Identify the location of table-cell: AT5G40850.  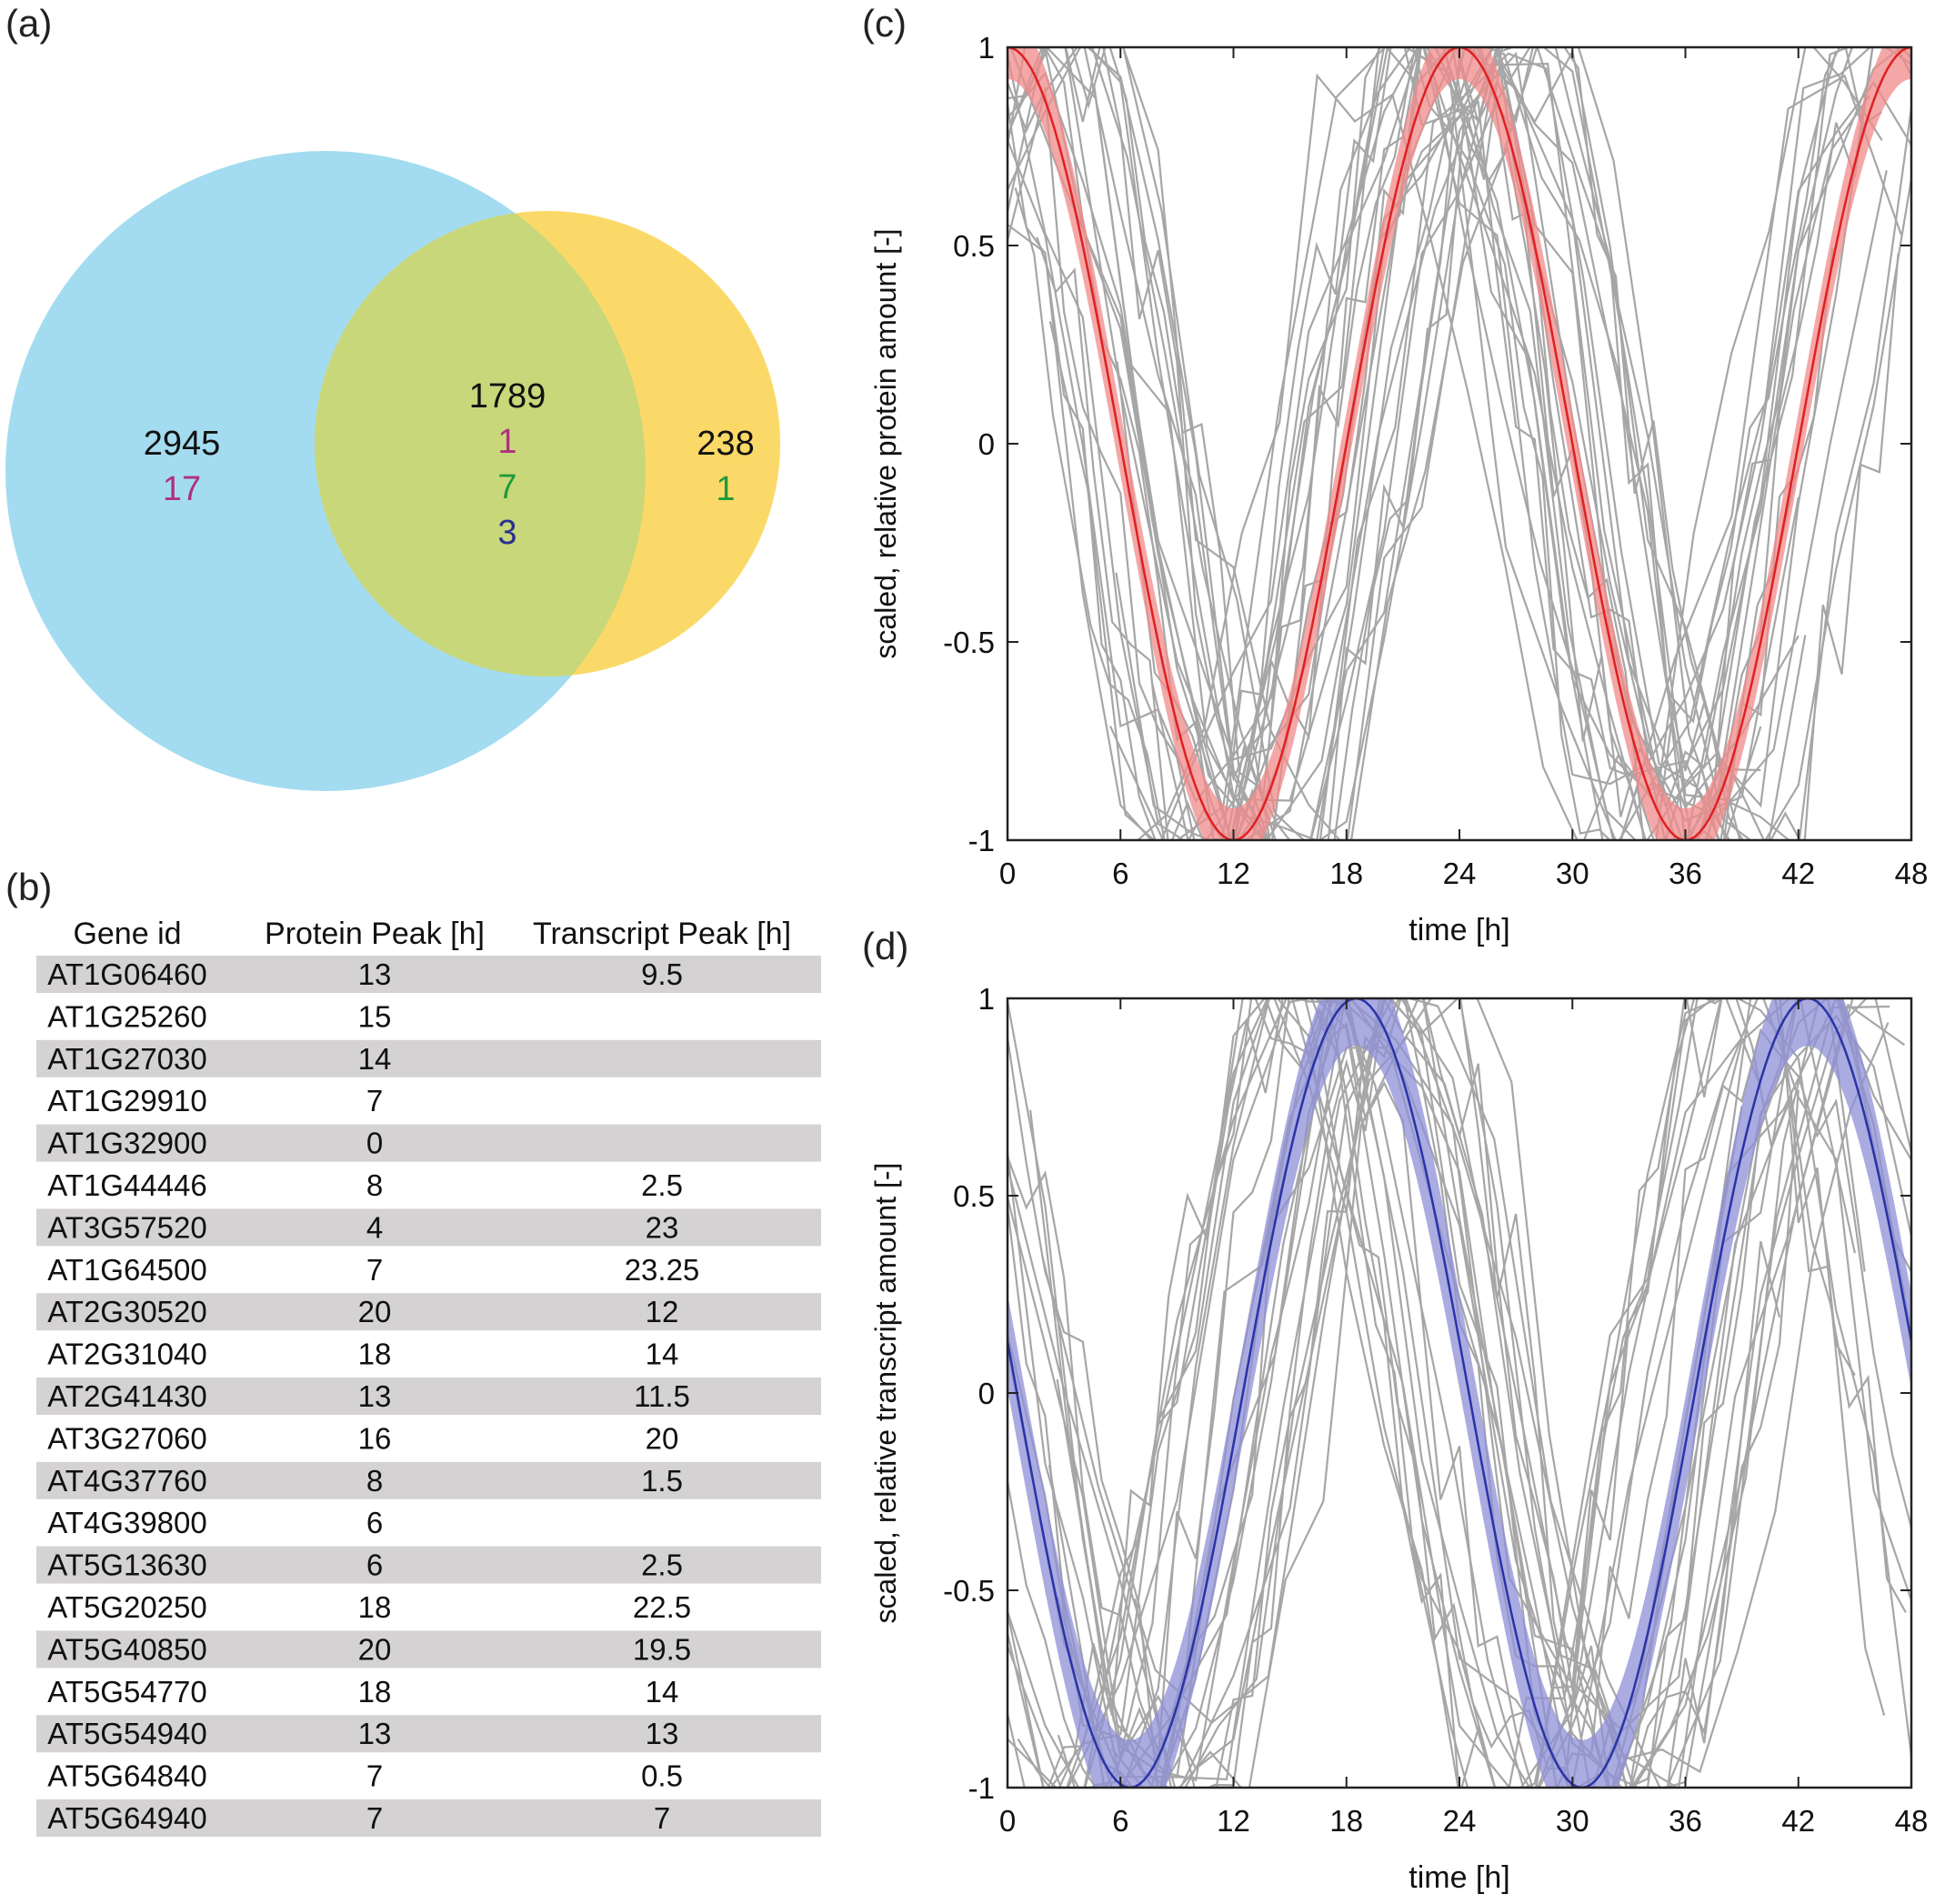
(127, 1649).